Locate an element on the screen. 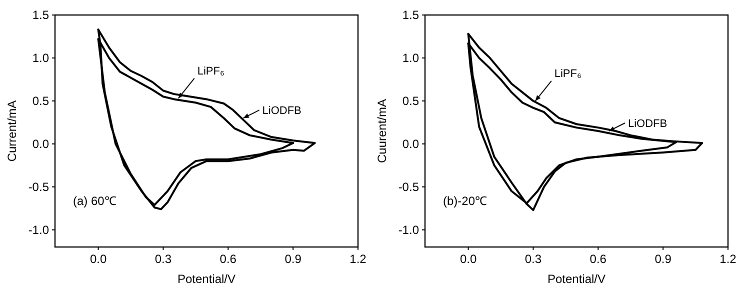  annotation: (b)-20℃ is located at coordinates (465, 201).